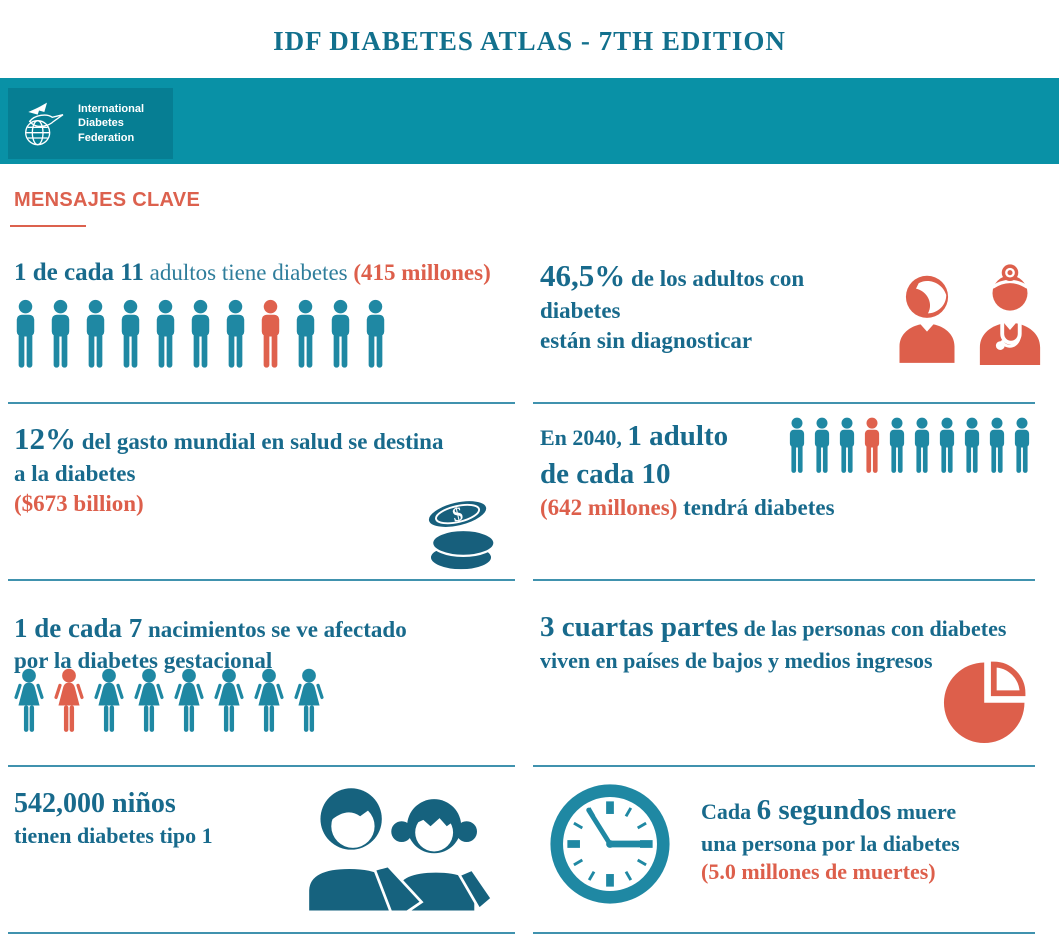 The image size is (1059, 945). Describe the element at coordinates (79, 504) in the screenshot. I see `stat-expenditure-highlight: ($673 billion)` at that location.